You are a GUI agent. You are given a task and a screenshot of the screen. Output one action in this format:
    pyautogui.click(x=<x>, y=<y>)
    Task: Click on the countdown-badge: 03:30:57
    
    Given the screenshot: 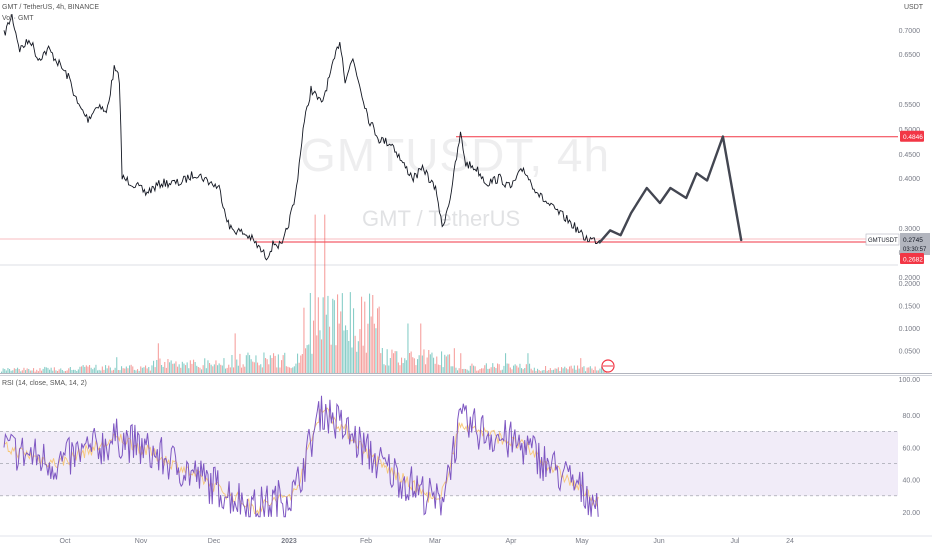 What is the action you would take?
    pyautogui.click(x=915, y=250)
    